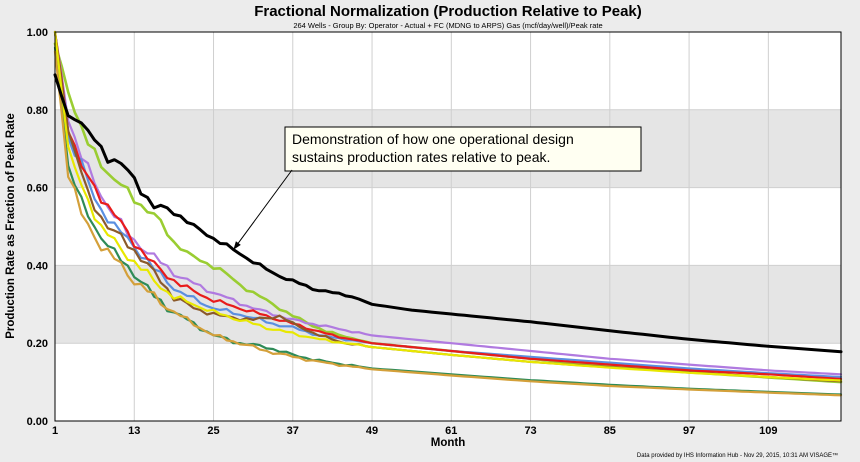  I want to click on x-tick-label: 73, so click(530, 431).